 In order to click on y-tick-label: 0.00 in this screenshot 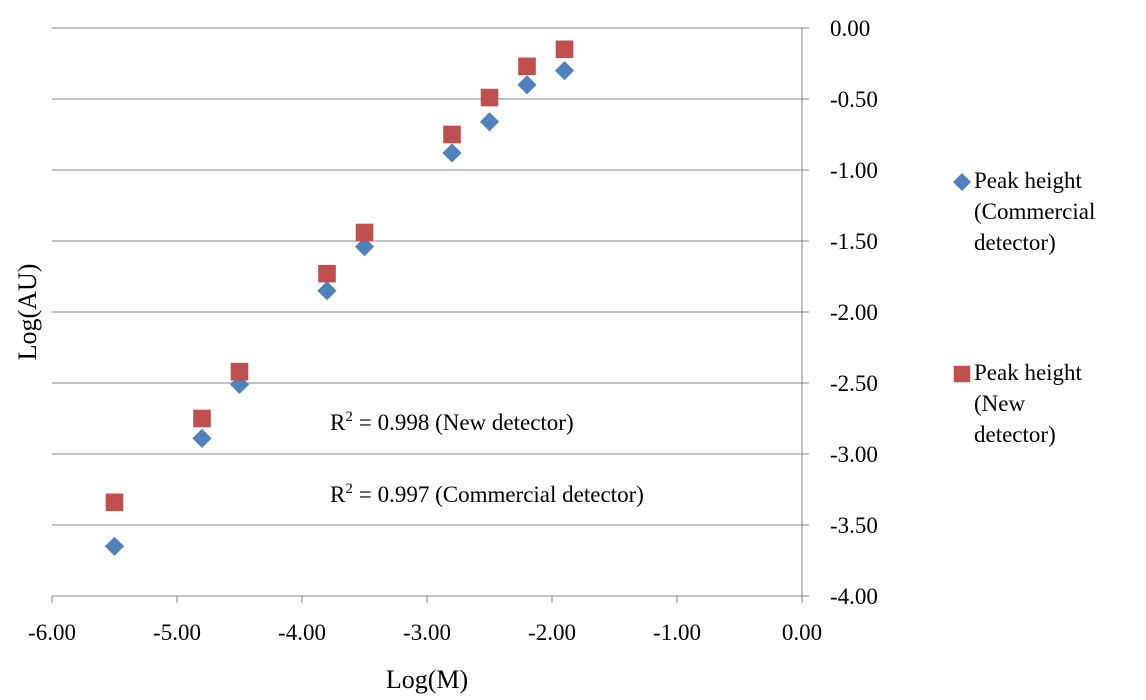, I will do `click(850, 28)`.